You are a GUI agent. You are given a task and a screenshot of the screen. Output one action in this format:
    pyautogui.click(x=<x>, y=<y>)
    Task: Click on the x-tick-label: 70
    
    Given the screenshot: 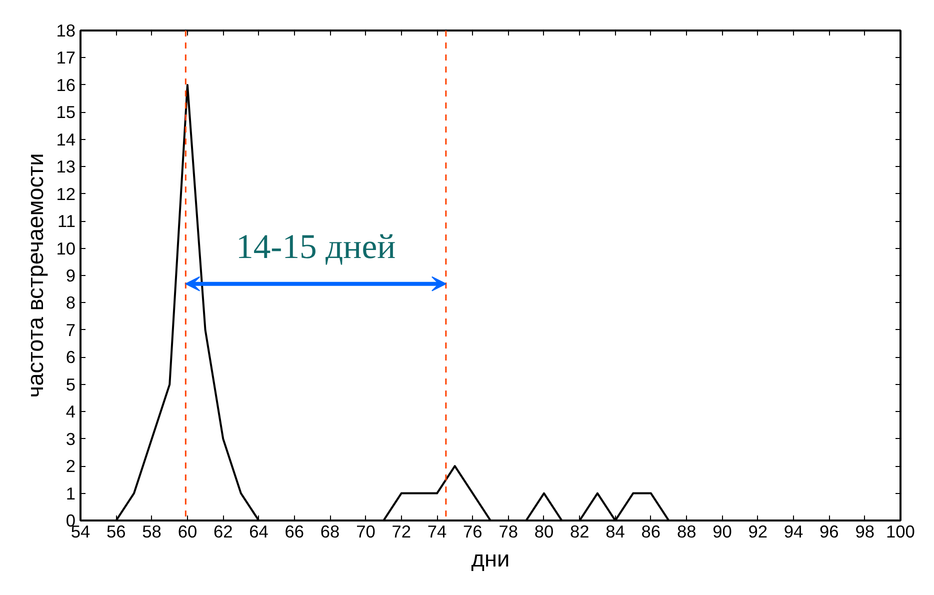 What is the action you would take?
    pyautogui.click(x=366, y=532)
    